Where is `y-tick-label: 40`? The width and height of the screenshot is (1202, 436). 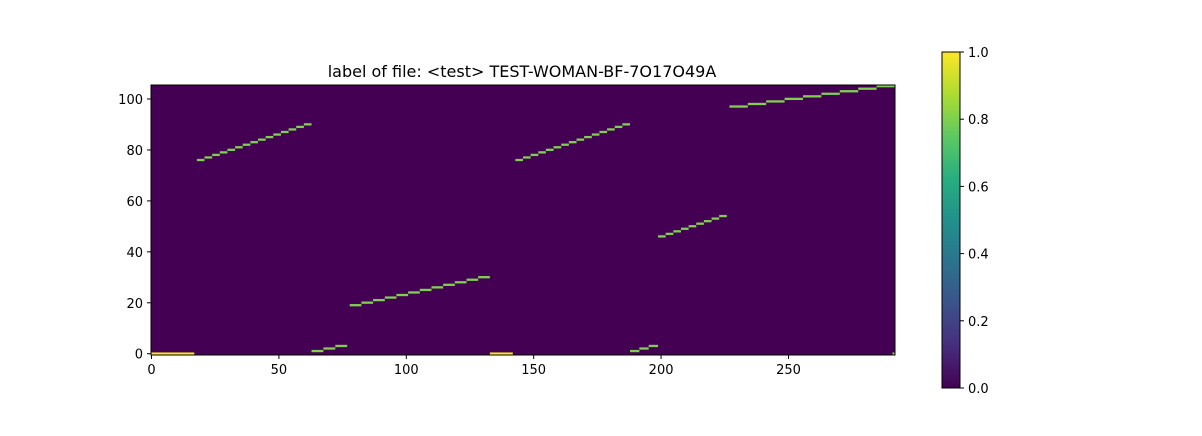 y-tick-label: 40 is located at coordinates (134, 253).